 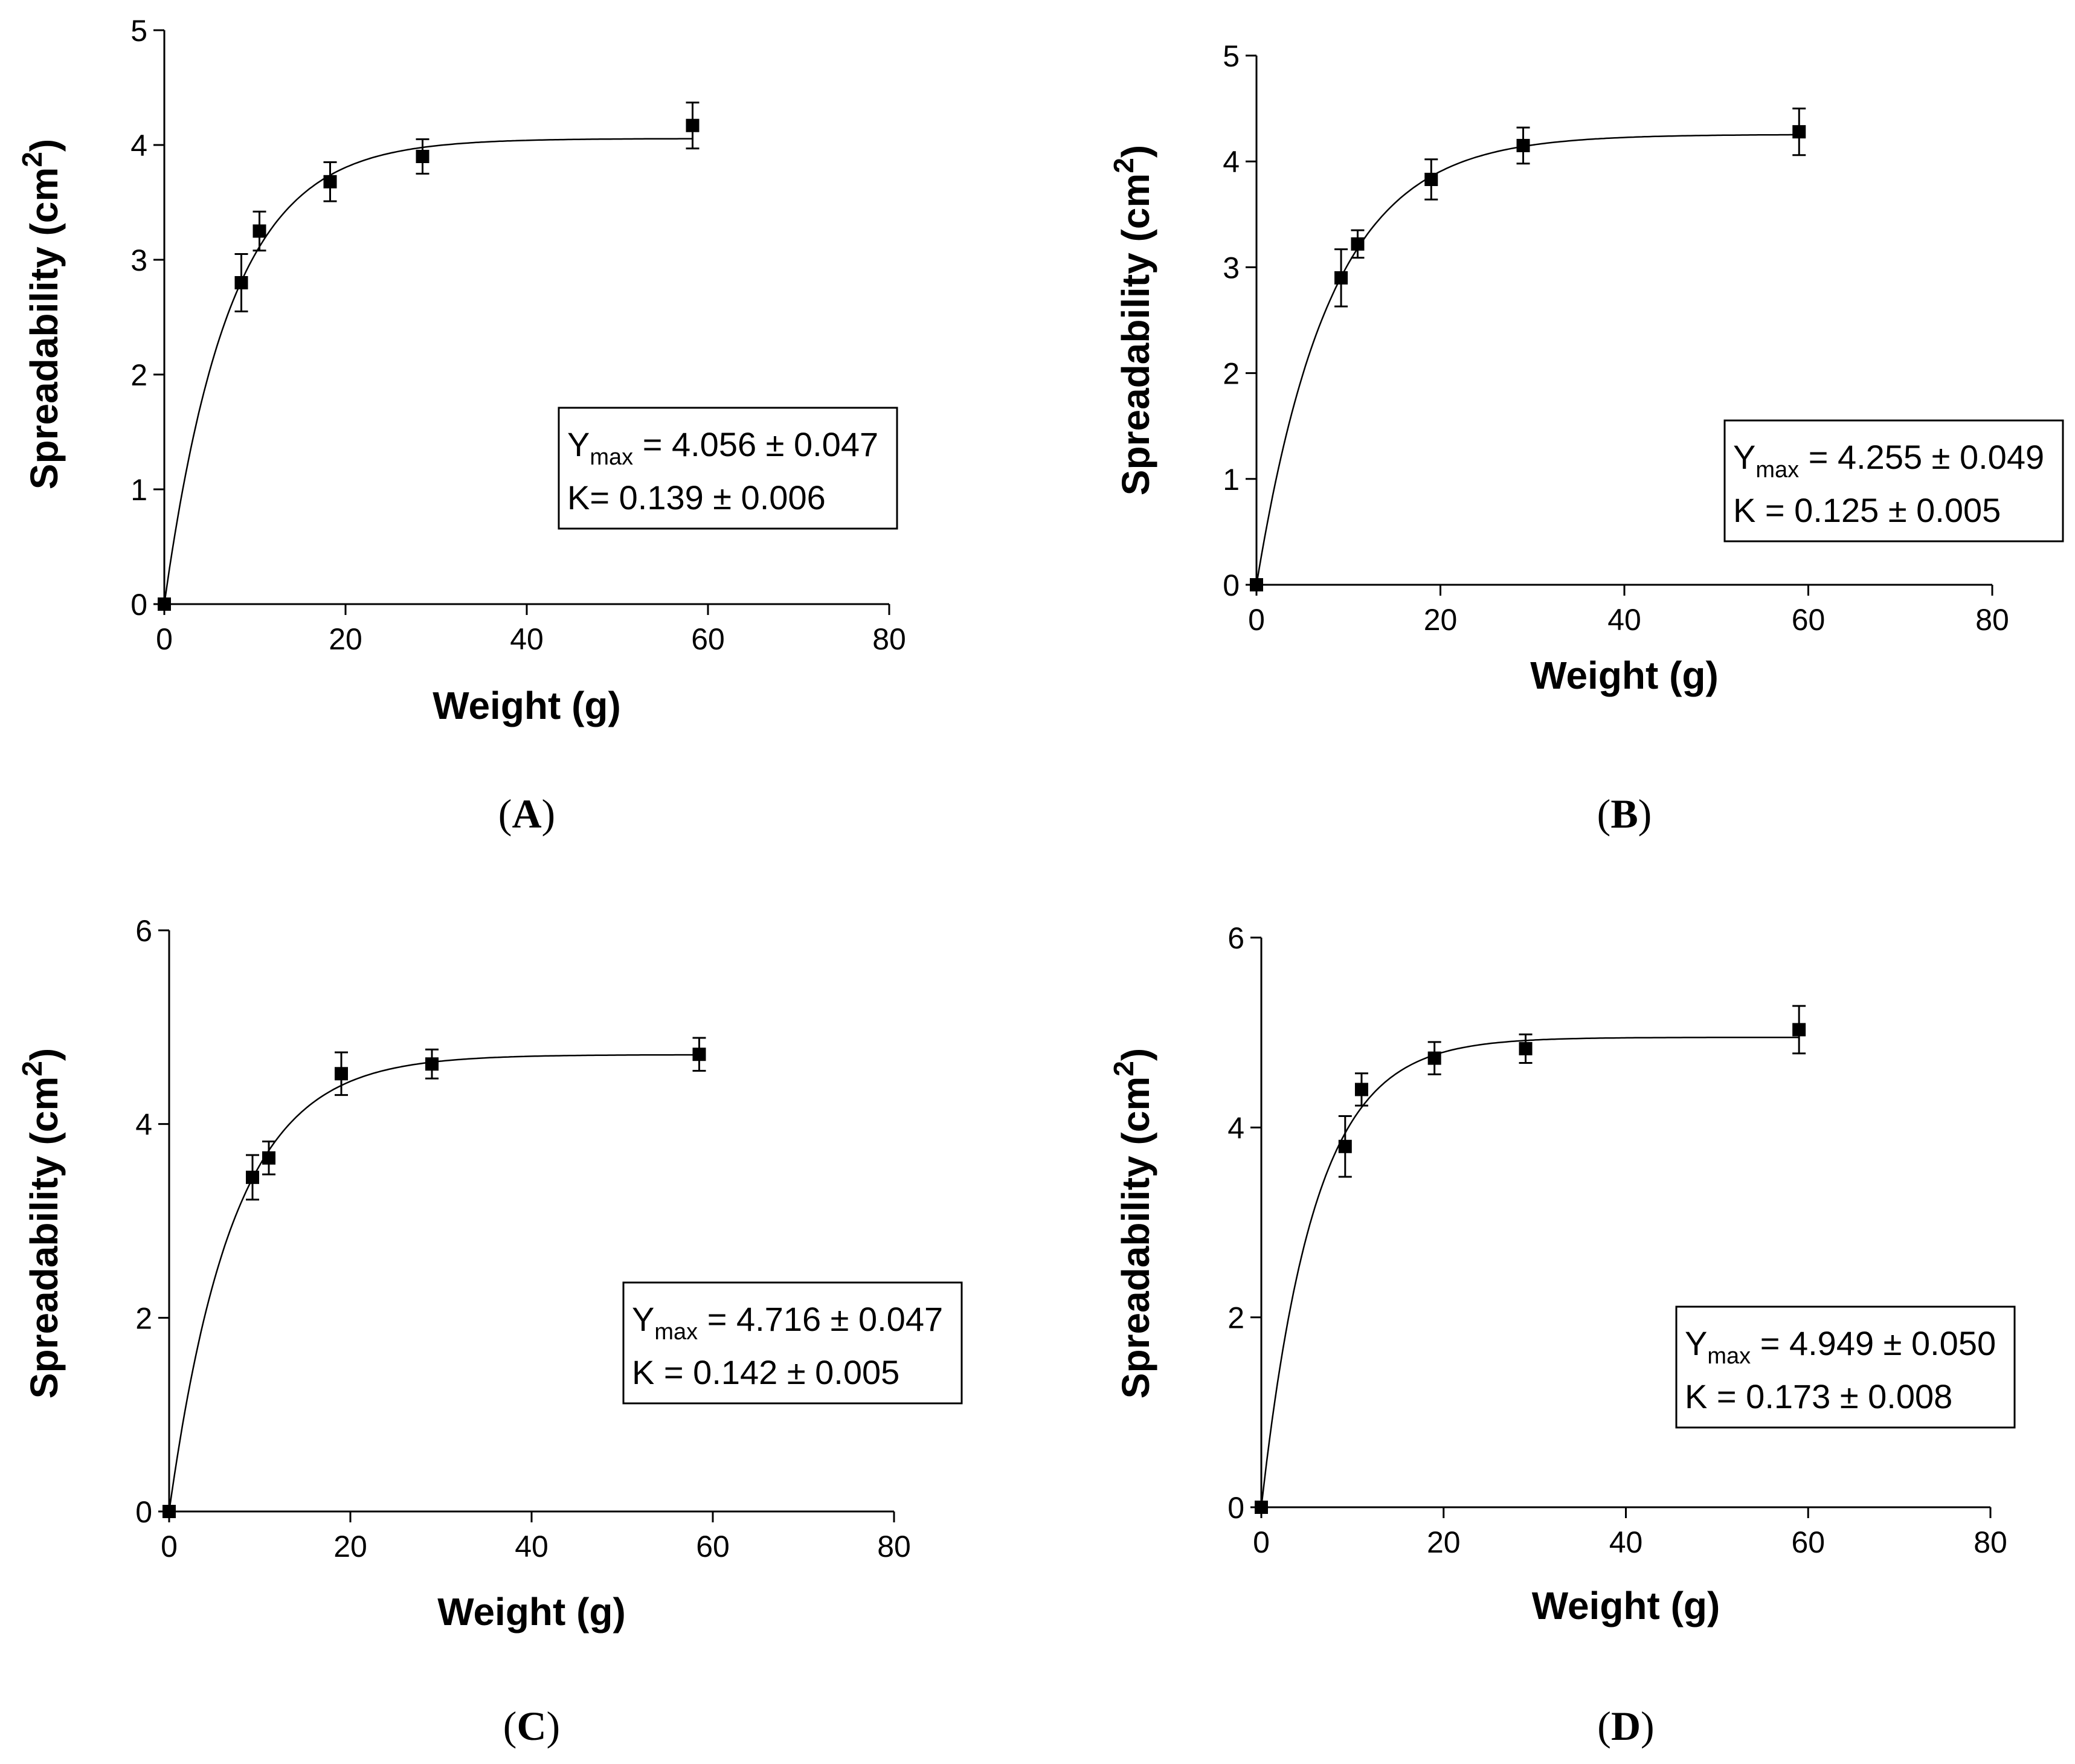 What do you see at coordinates (1921, 457) in the screenshot?
I see `ymax-text: = 4.255 ± 0.049` at bounding box center [1921, 457].